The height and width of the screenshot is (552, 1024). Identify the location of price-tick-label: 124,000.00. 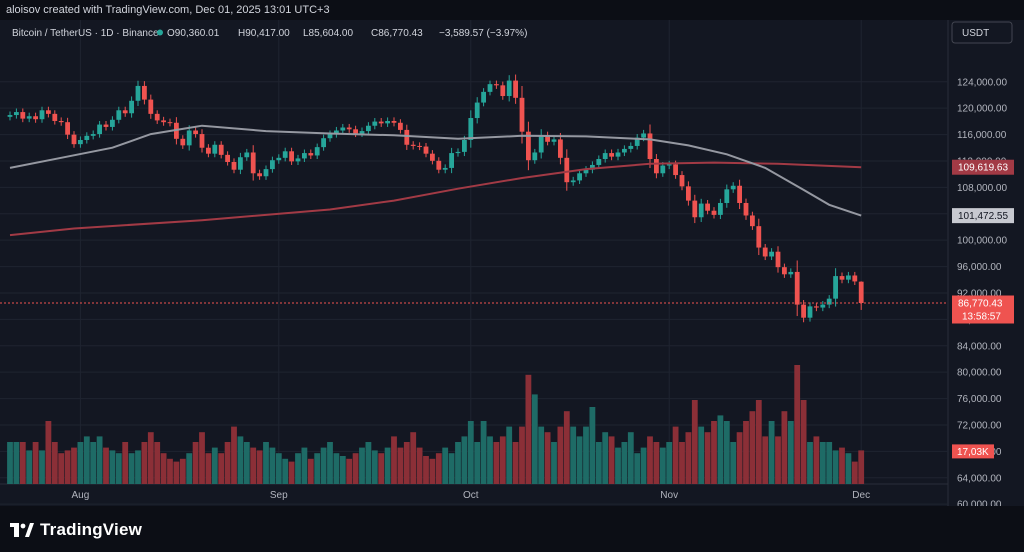
(982, 82).